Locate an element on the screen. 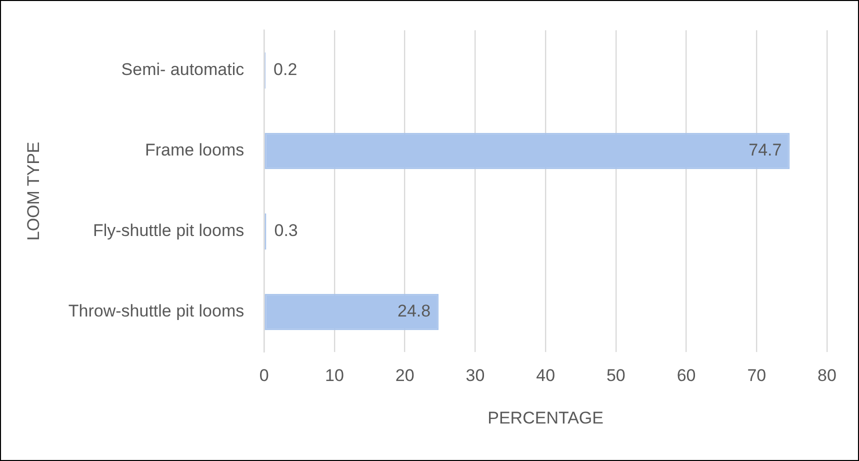  x-tick-label: 60 is located at coordinates (686, 376).